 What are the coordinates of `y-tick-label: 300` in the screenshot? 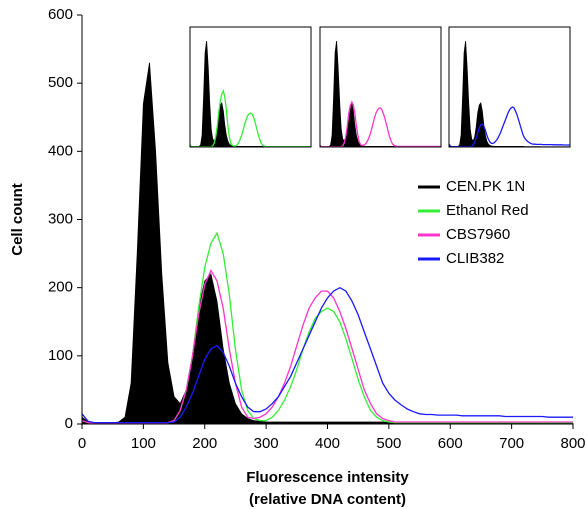 It's located at (60, 218).